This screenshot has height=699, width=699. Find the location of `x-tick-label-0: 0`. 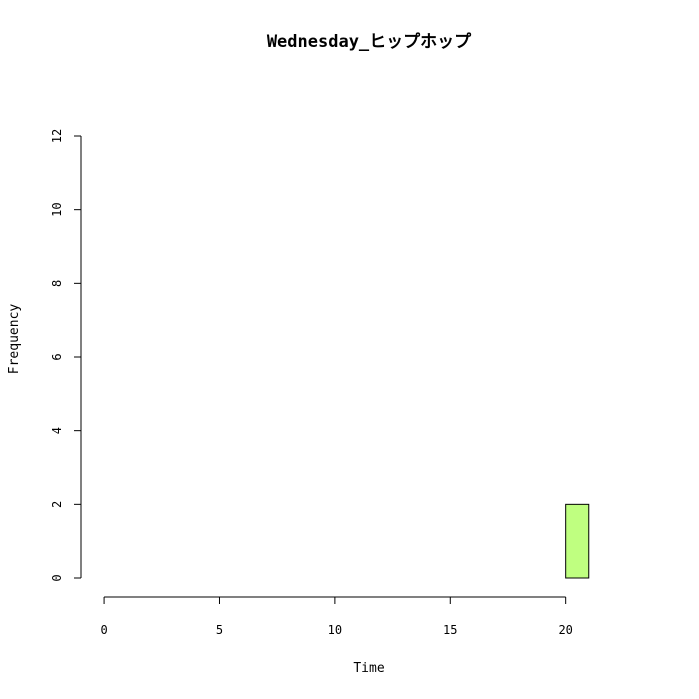

x-tick-label-0: 0 is located at coordinates (103, 630).